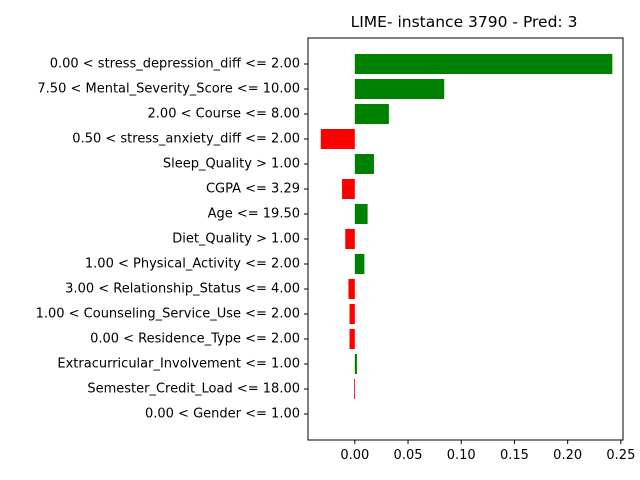 The height and width of the screenshot is (480, 640). Describe the element at coordinates (175, 64) in the screenshot. I see `y-tick-label: 0.00 < stress_depression_diff <= 2.00` at that location.